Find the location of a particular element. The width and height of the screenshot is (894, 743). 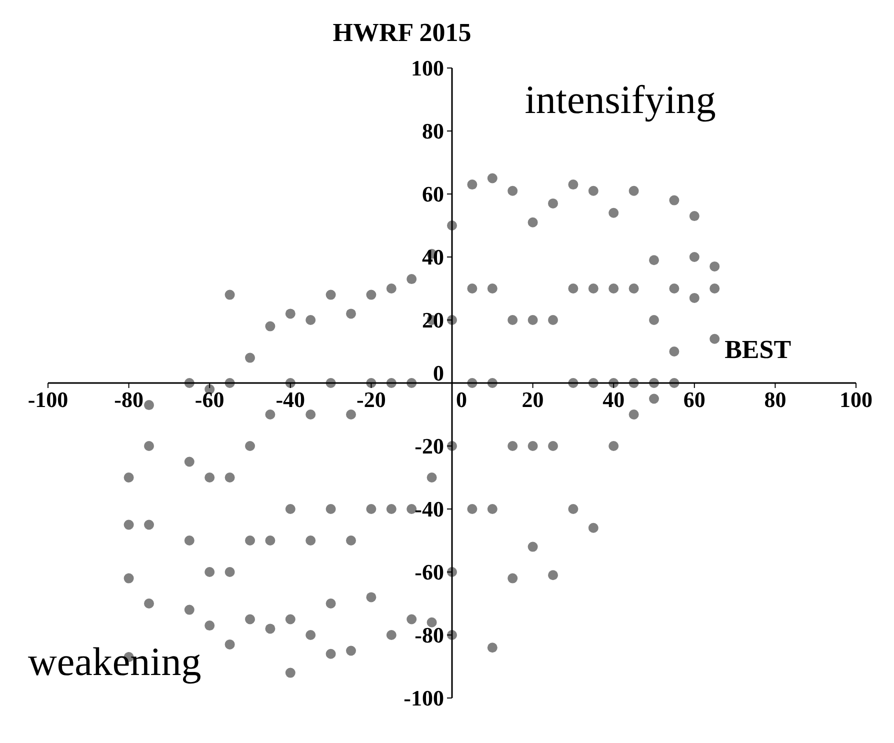

x-tick-label: -100 is located at coordinates (48, 399).